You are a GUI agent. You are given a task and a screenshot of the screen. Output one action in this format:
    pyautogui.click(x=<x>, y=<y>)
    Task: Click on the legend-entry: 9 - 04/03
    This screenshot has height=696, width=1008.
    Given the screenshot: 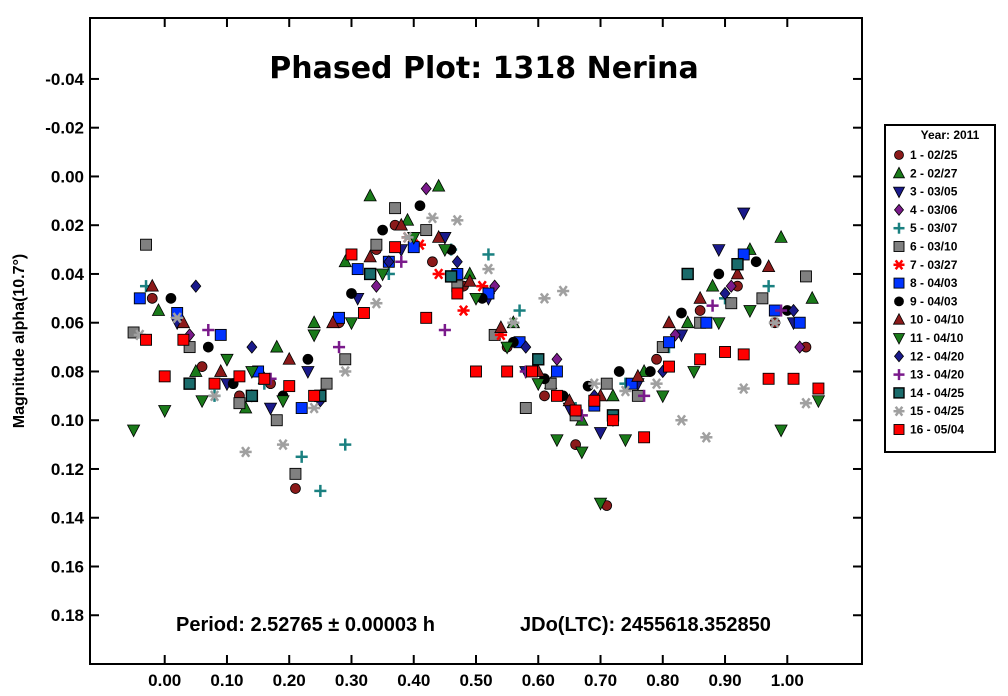 What is the action you would take?
    pyautogui.click(x=934, y=301)
    